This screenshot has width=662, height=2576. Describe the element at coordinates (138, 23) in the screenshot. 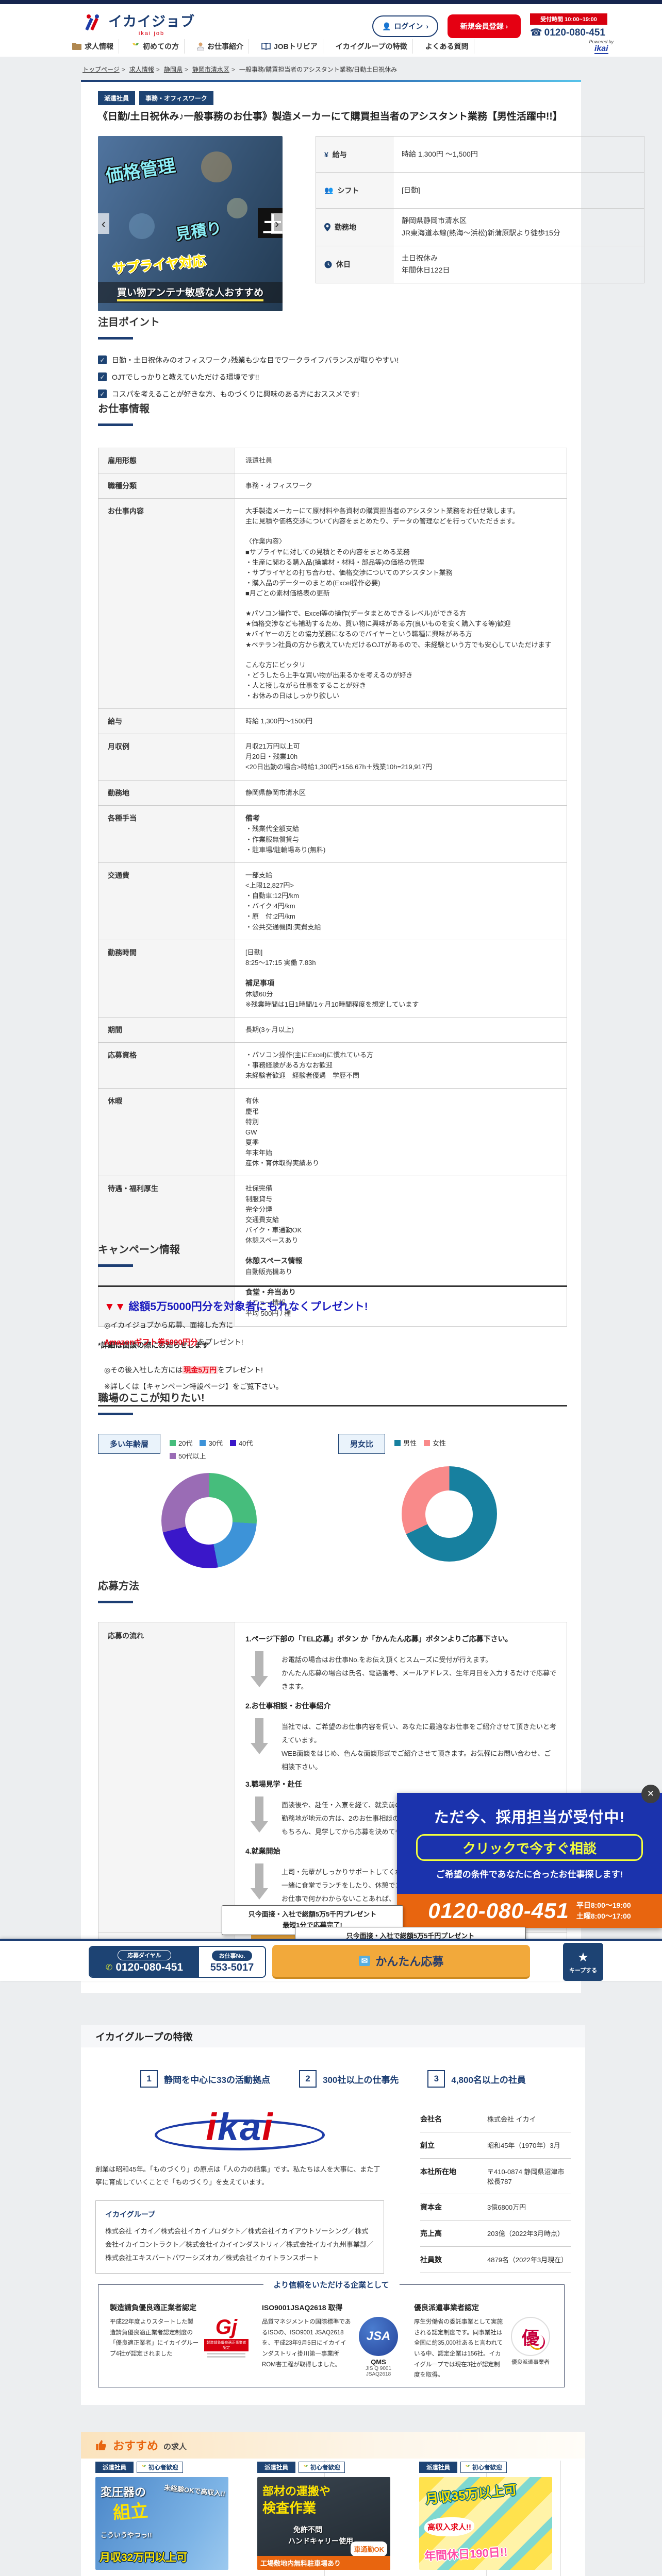

I see `site-logo: イカイジョブ ikai job` at that location.